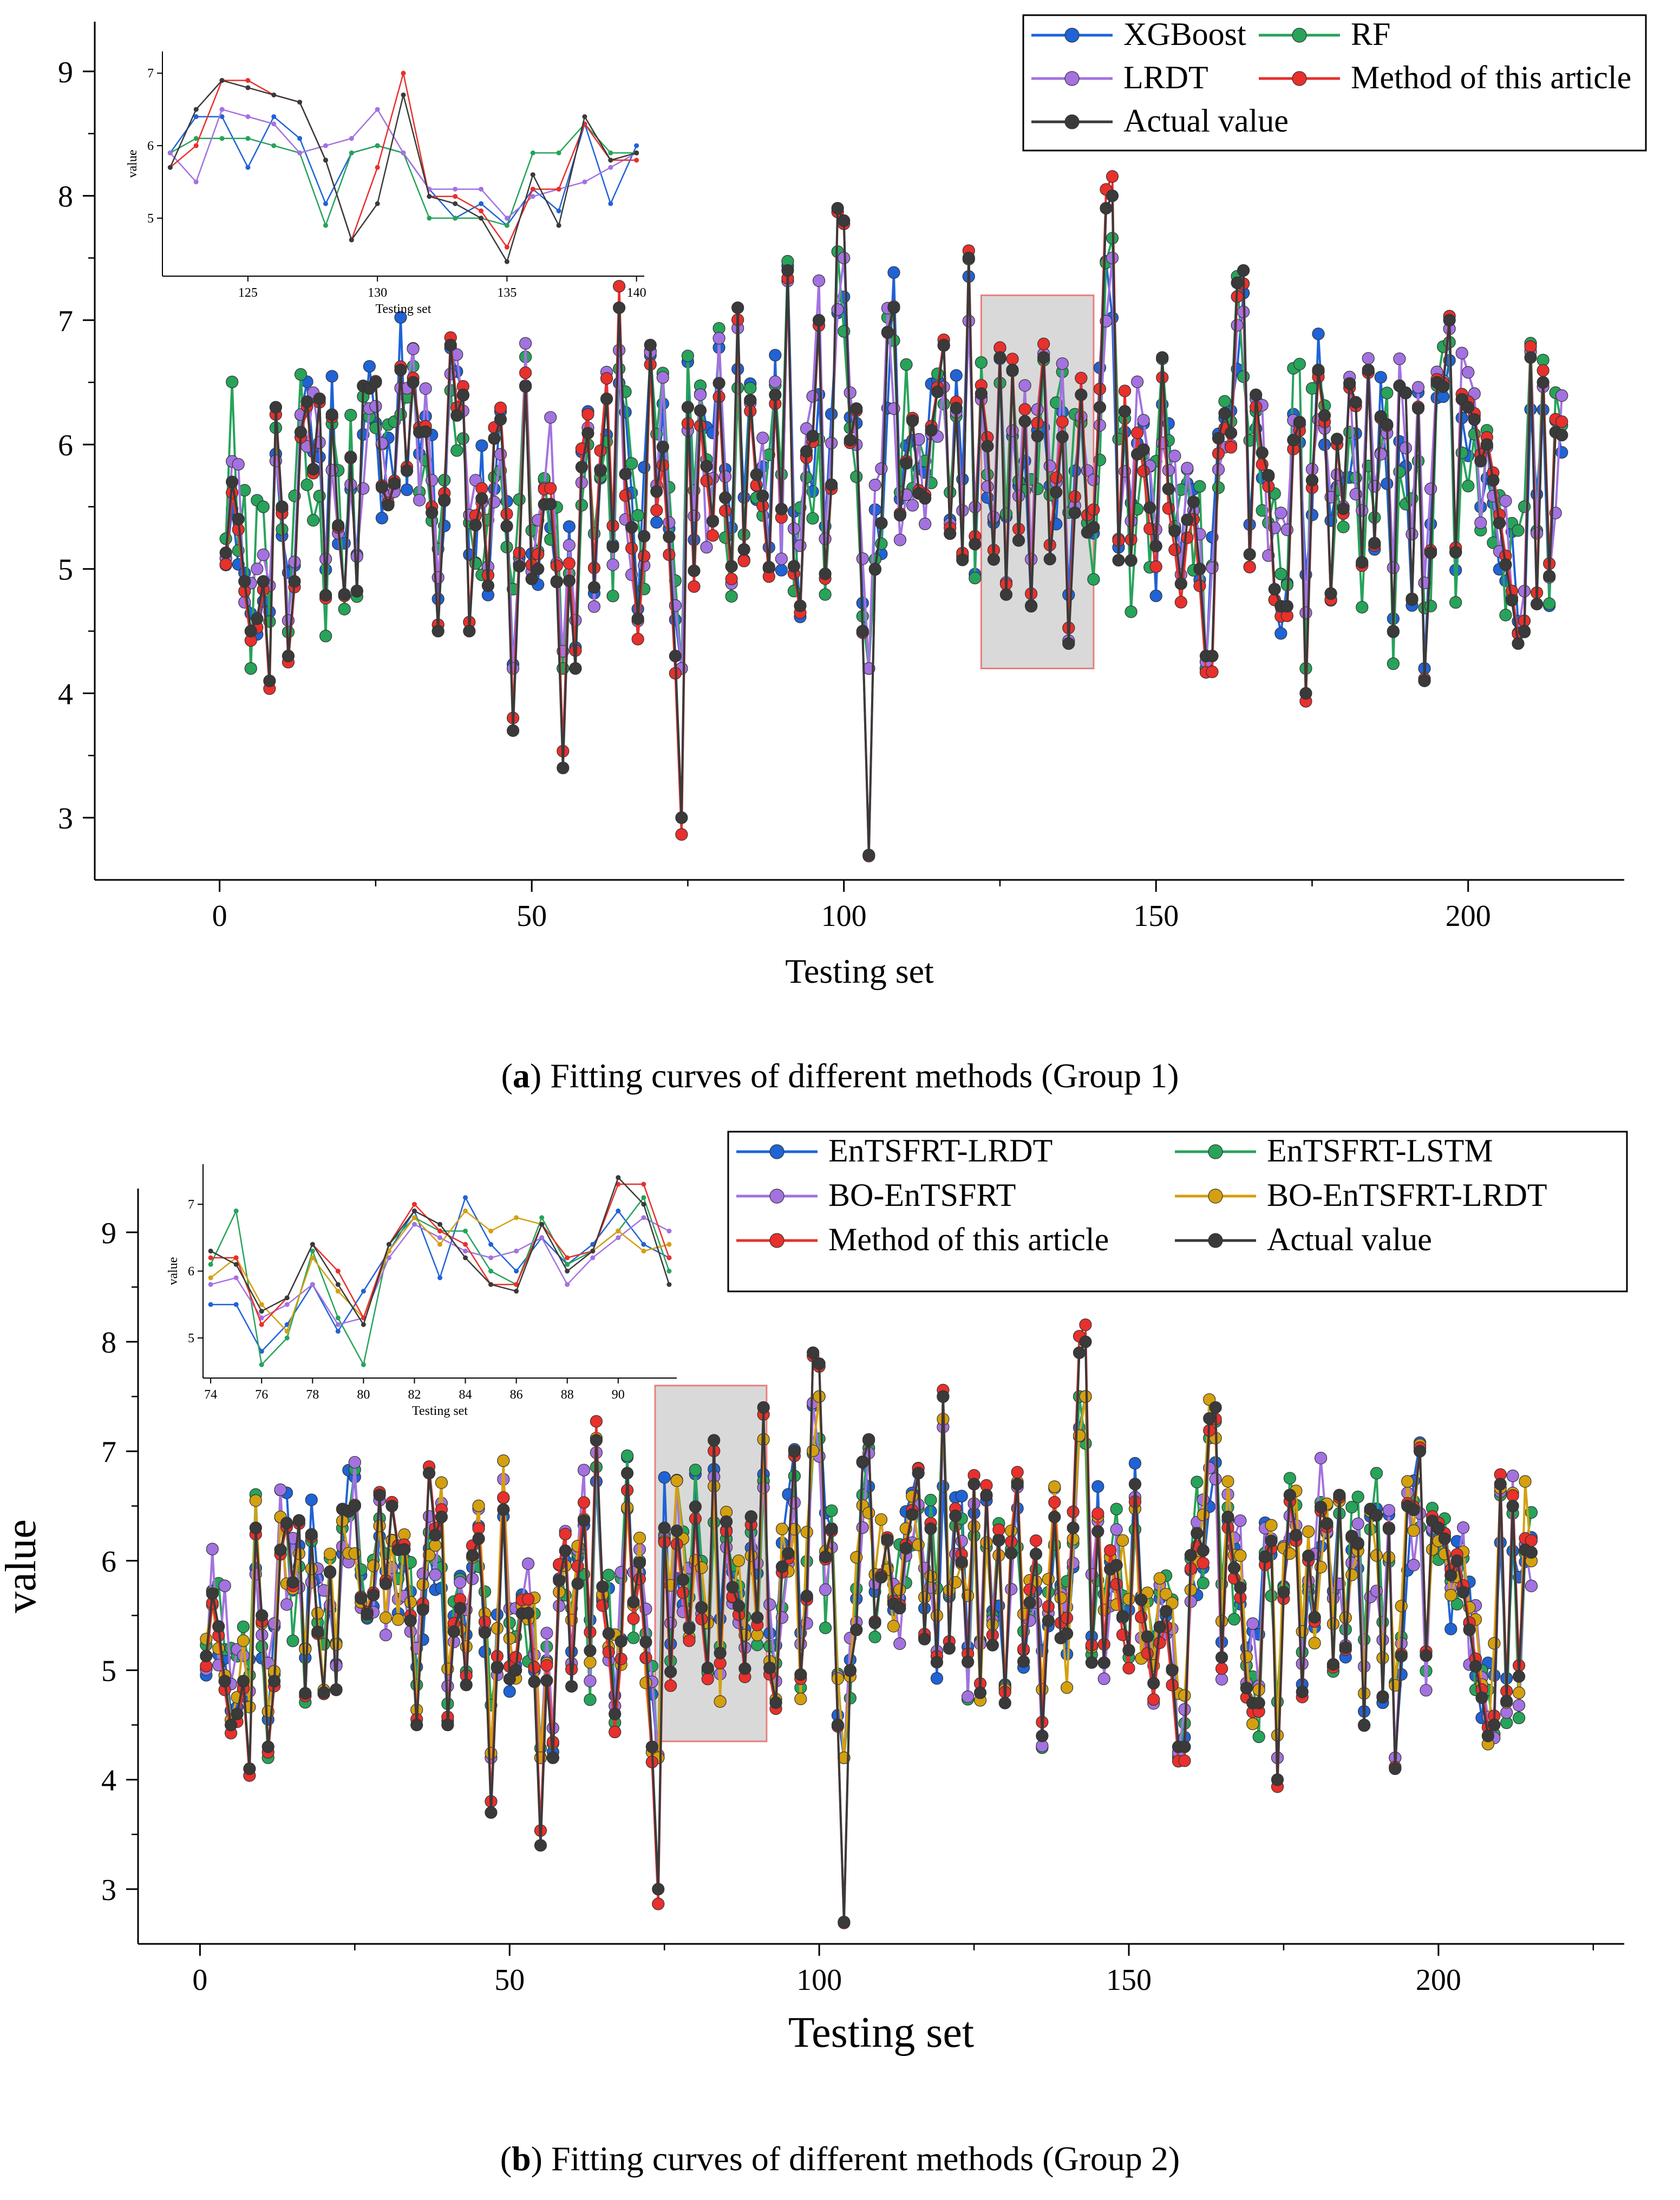 This screenshot has height=2200, width=1680. I want to click on inset-x-tick-label: 74, so click(210, 1395).